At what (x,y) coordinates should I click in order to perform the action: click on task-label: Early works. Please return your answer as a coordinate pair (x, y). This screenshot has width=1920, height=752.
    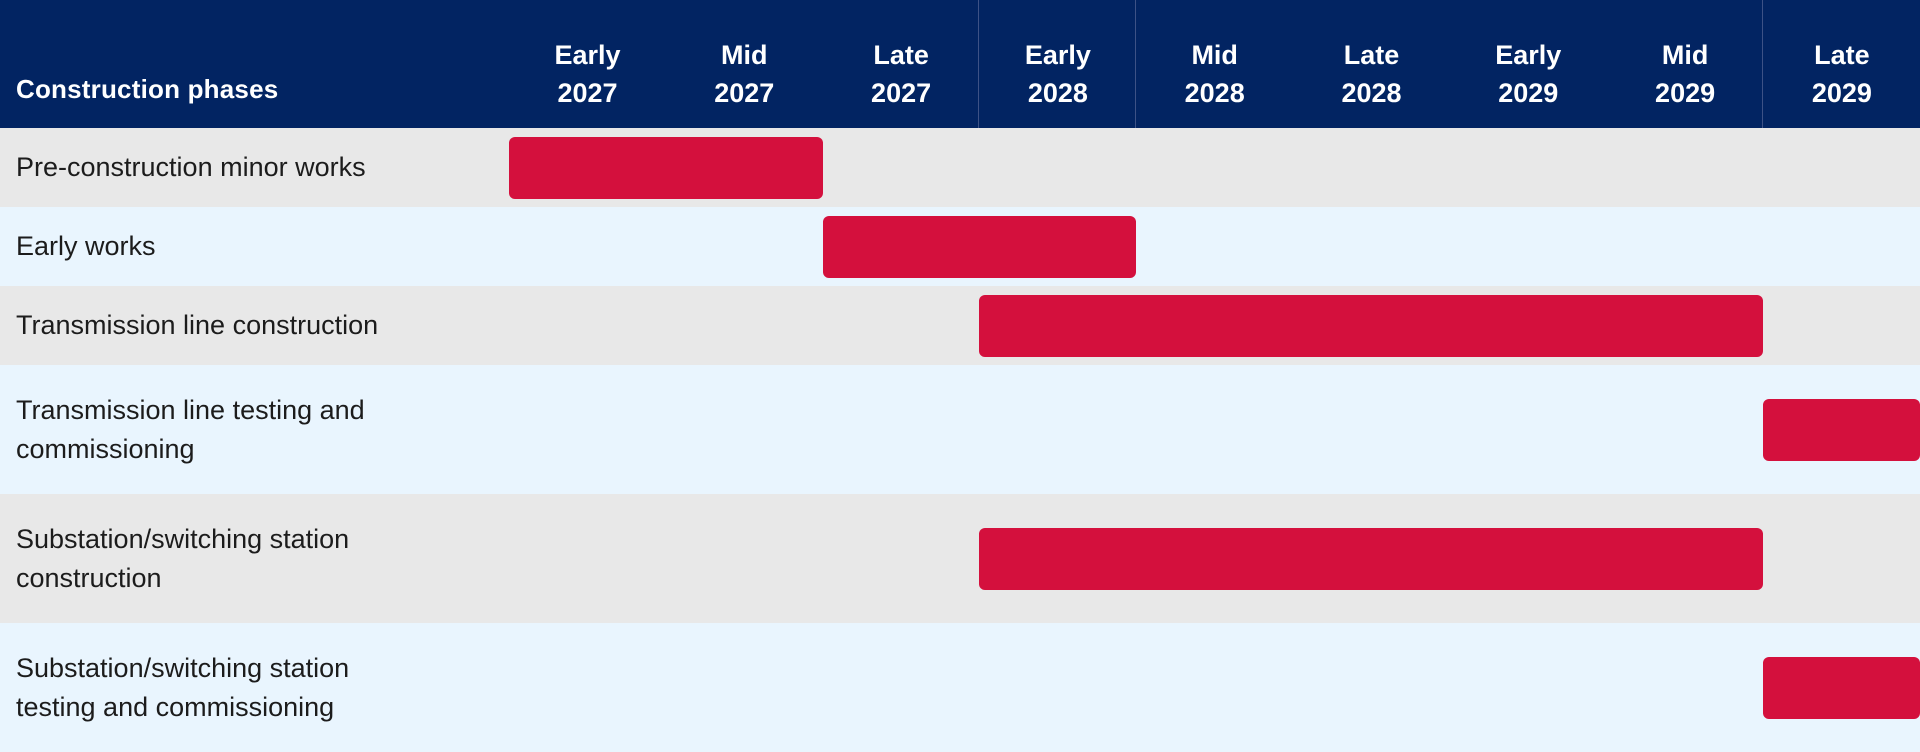
    Looking at the image, I should click on (86, 246).